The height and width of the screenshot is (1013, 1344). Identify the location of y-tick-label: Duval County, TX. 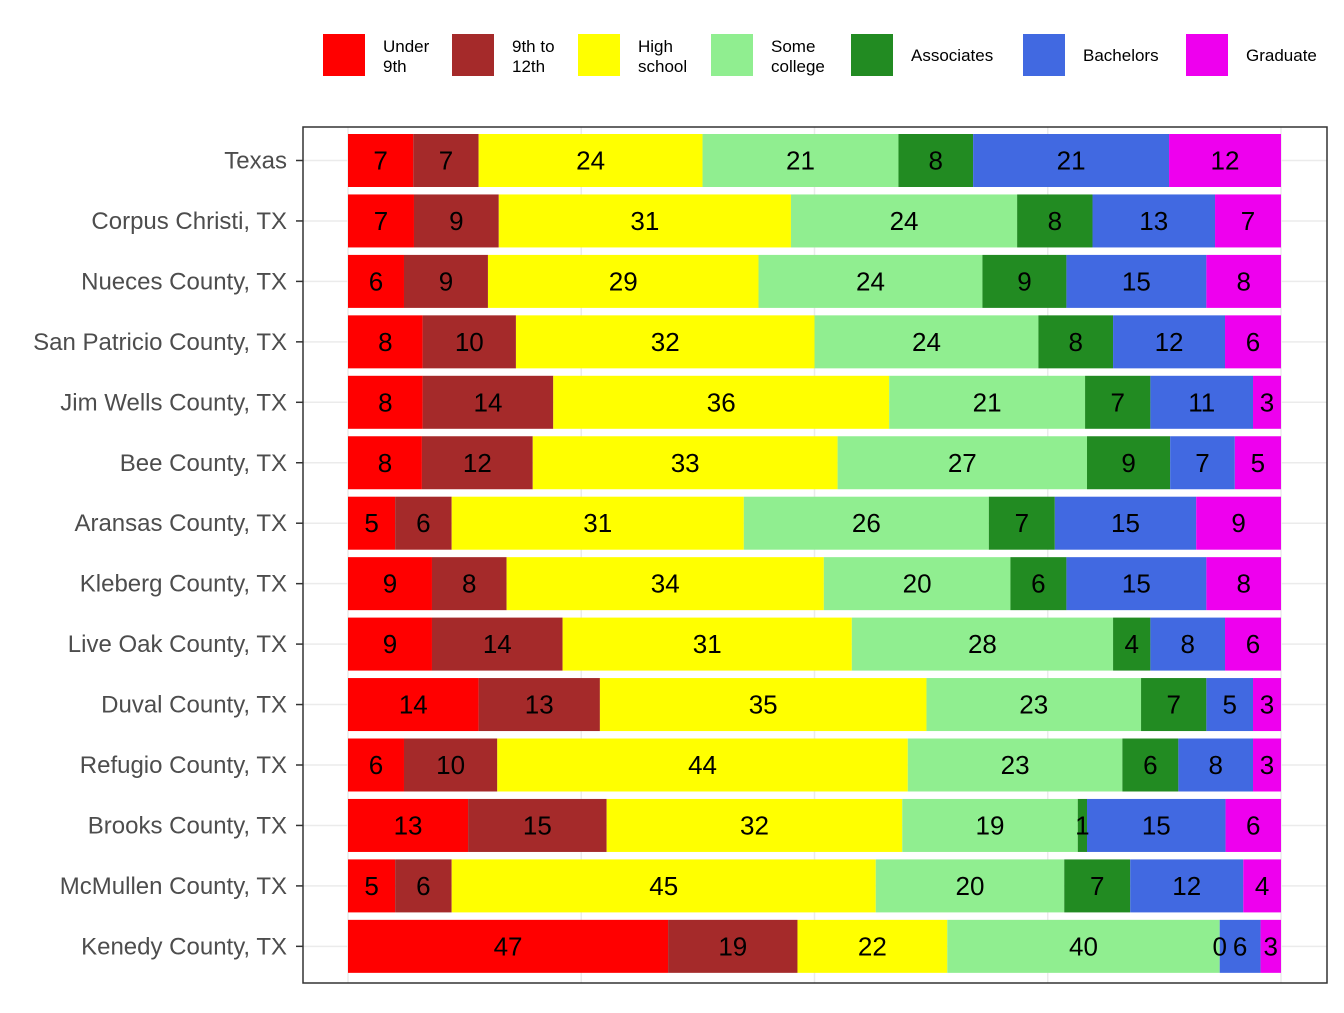
(194, 705).